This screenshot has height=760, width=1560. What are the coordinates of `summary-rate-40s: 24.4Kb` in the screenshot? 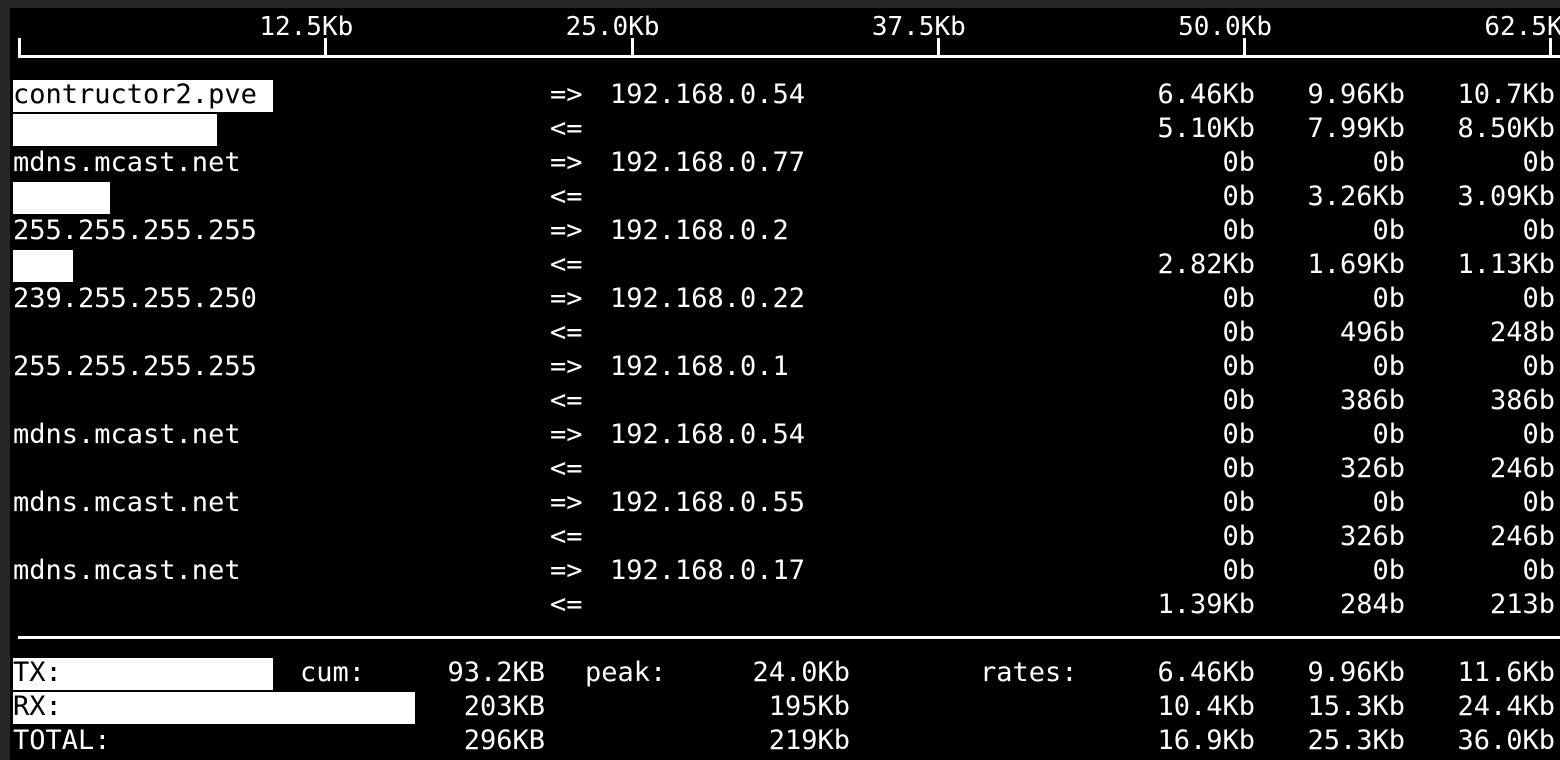 It's located at (1506, 706).